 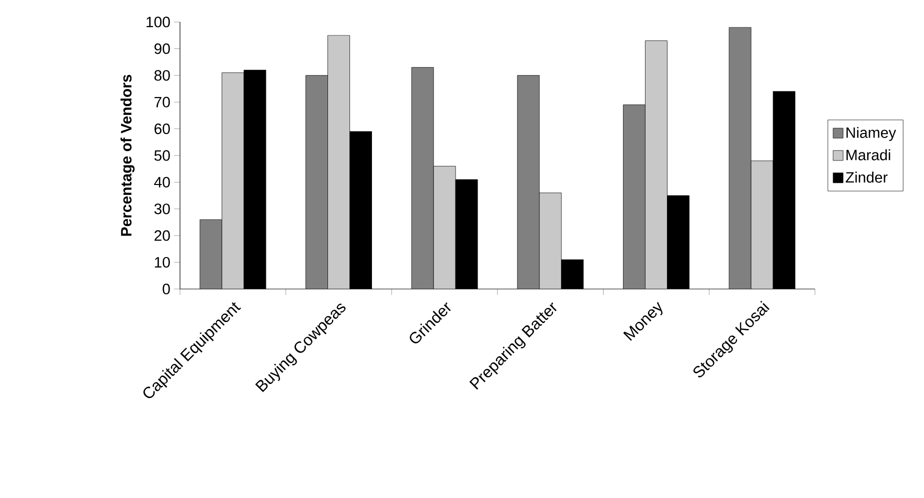 What do you see at coordinates (162, 262) in the screenshot?
I see `y-tick-label: 10` at bounding box center [162, 262].